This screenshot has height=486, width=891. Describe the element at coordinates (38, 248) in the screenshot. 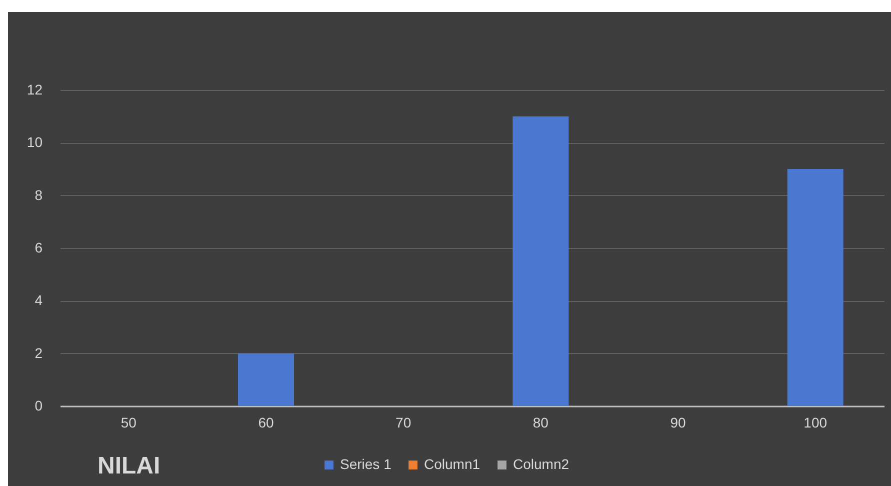

I see `y-tick-label: 6` at that location.